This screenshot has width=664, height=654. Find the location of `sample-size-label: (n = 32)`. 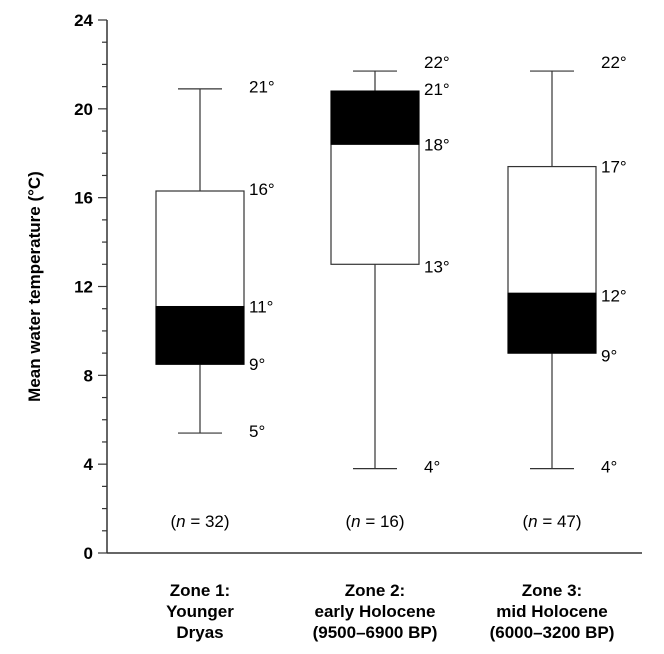

sample-size-label: (n = 32) is located at coordinates (199, 521).